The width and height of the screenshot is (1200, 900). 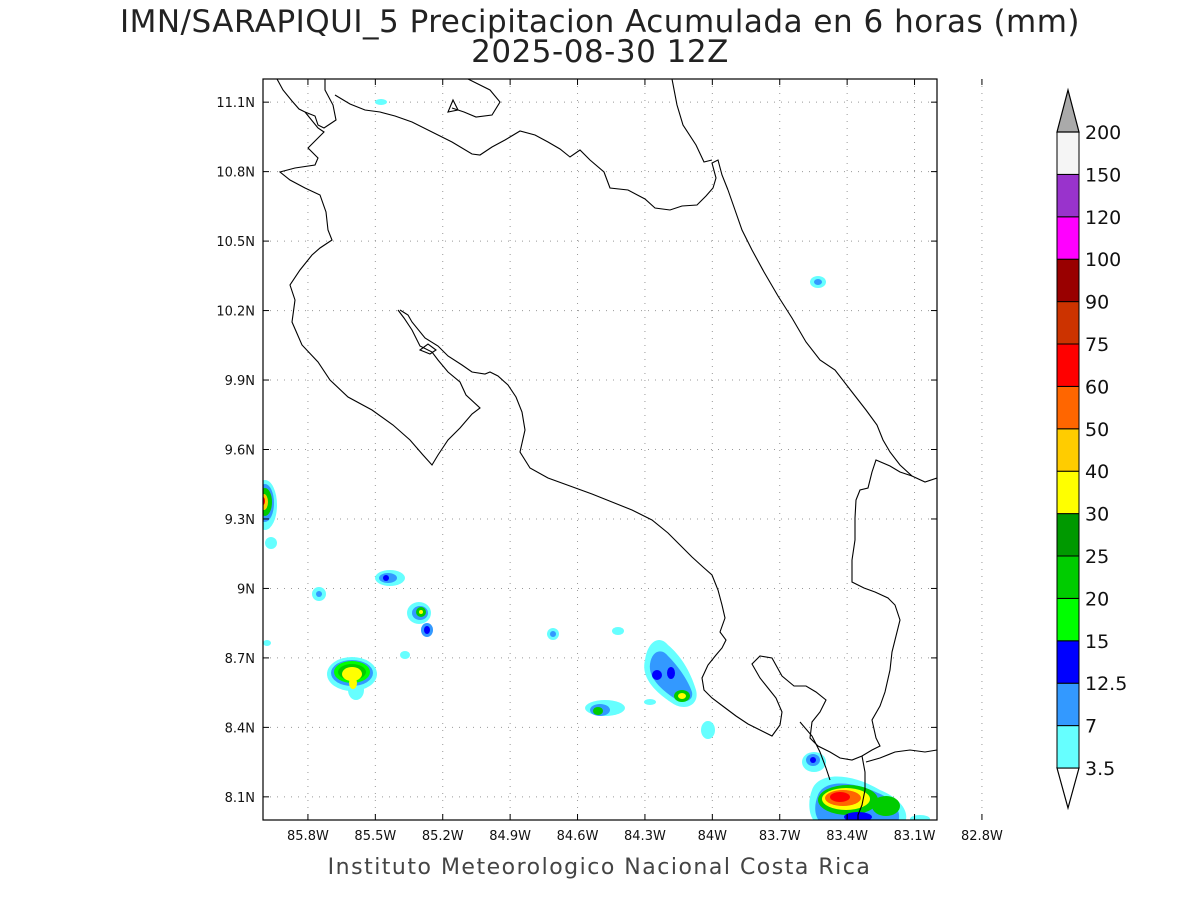 What do you see at coordinates (240, 728) in the screenshot?
I see `y-tick-label: 8.4N` at bounding box center [240, 728].